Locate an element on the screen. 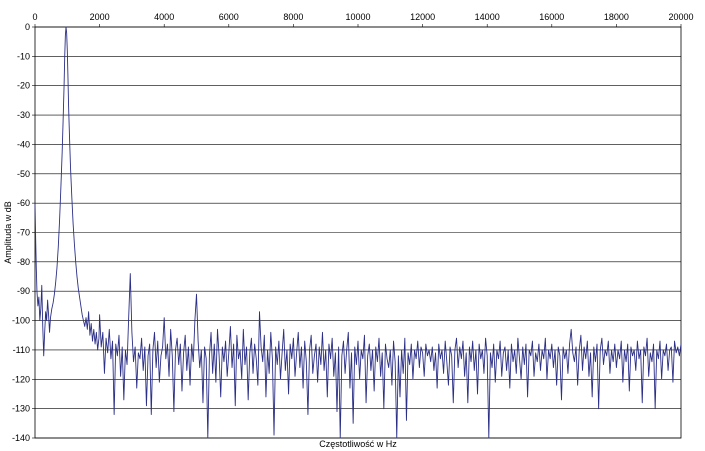  y-tick-label: -120 is located at coordinates (21, 379).